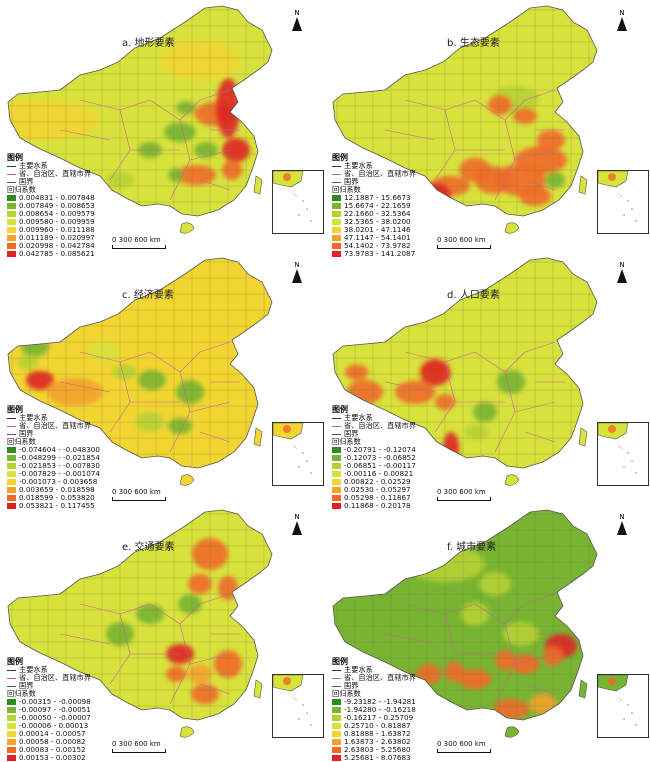  Describe the element at coordinates (57, 245) in the screenshot. I see `legend-class-label: 0.020998 - 0.042784` at that location.